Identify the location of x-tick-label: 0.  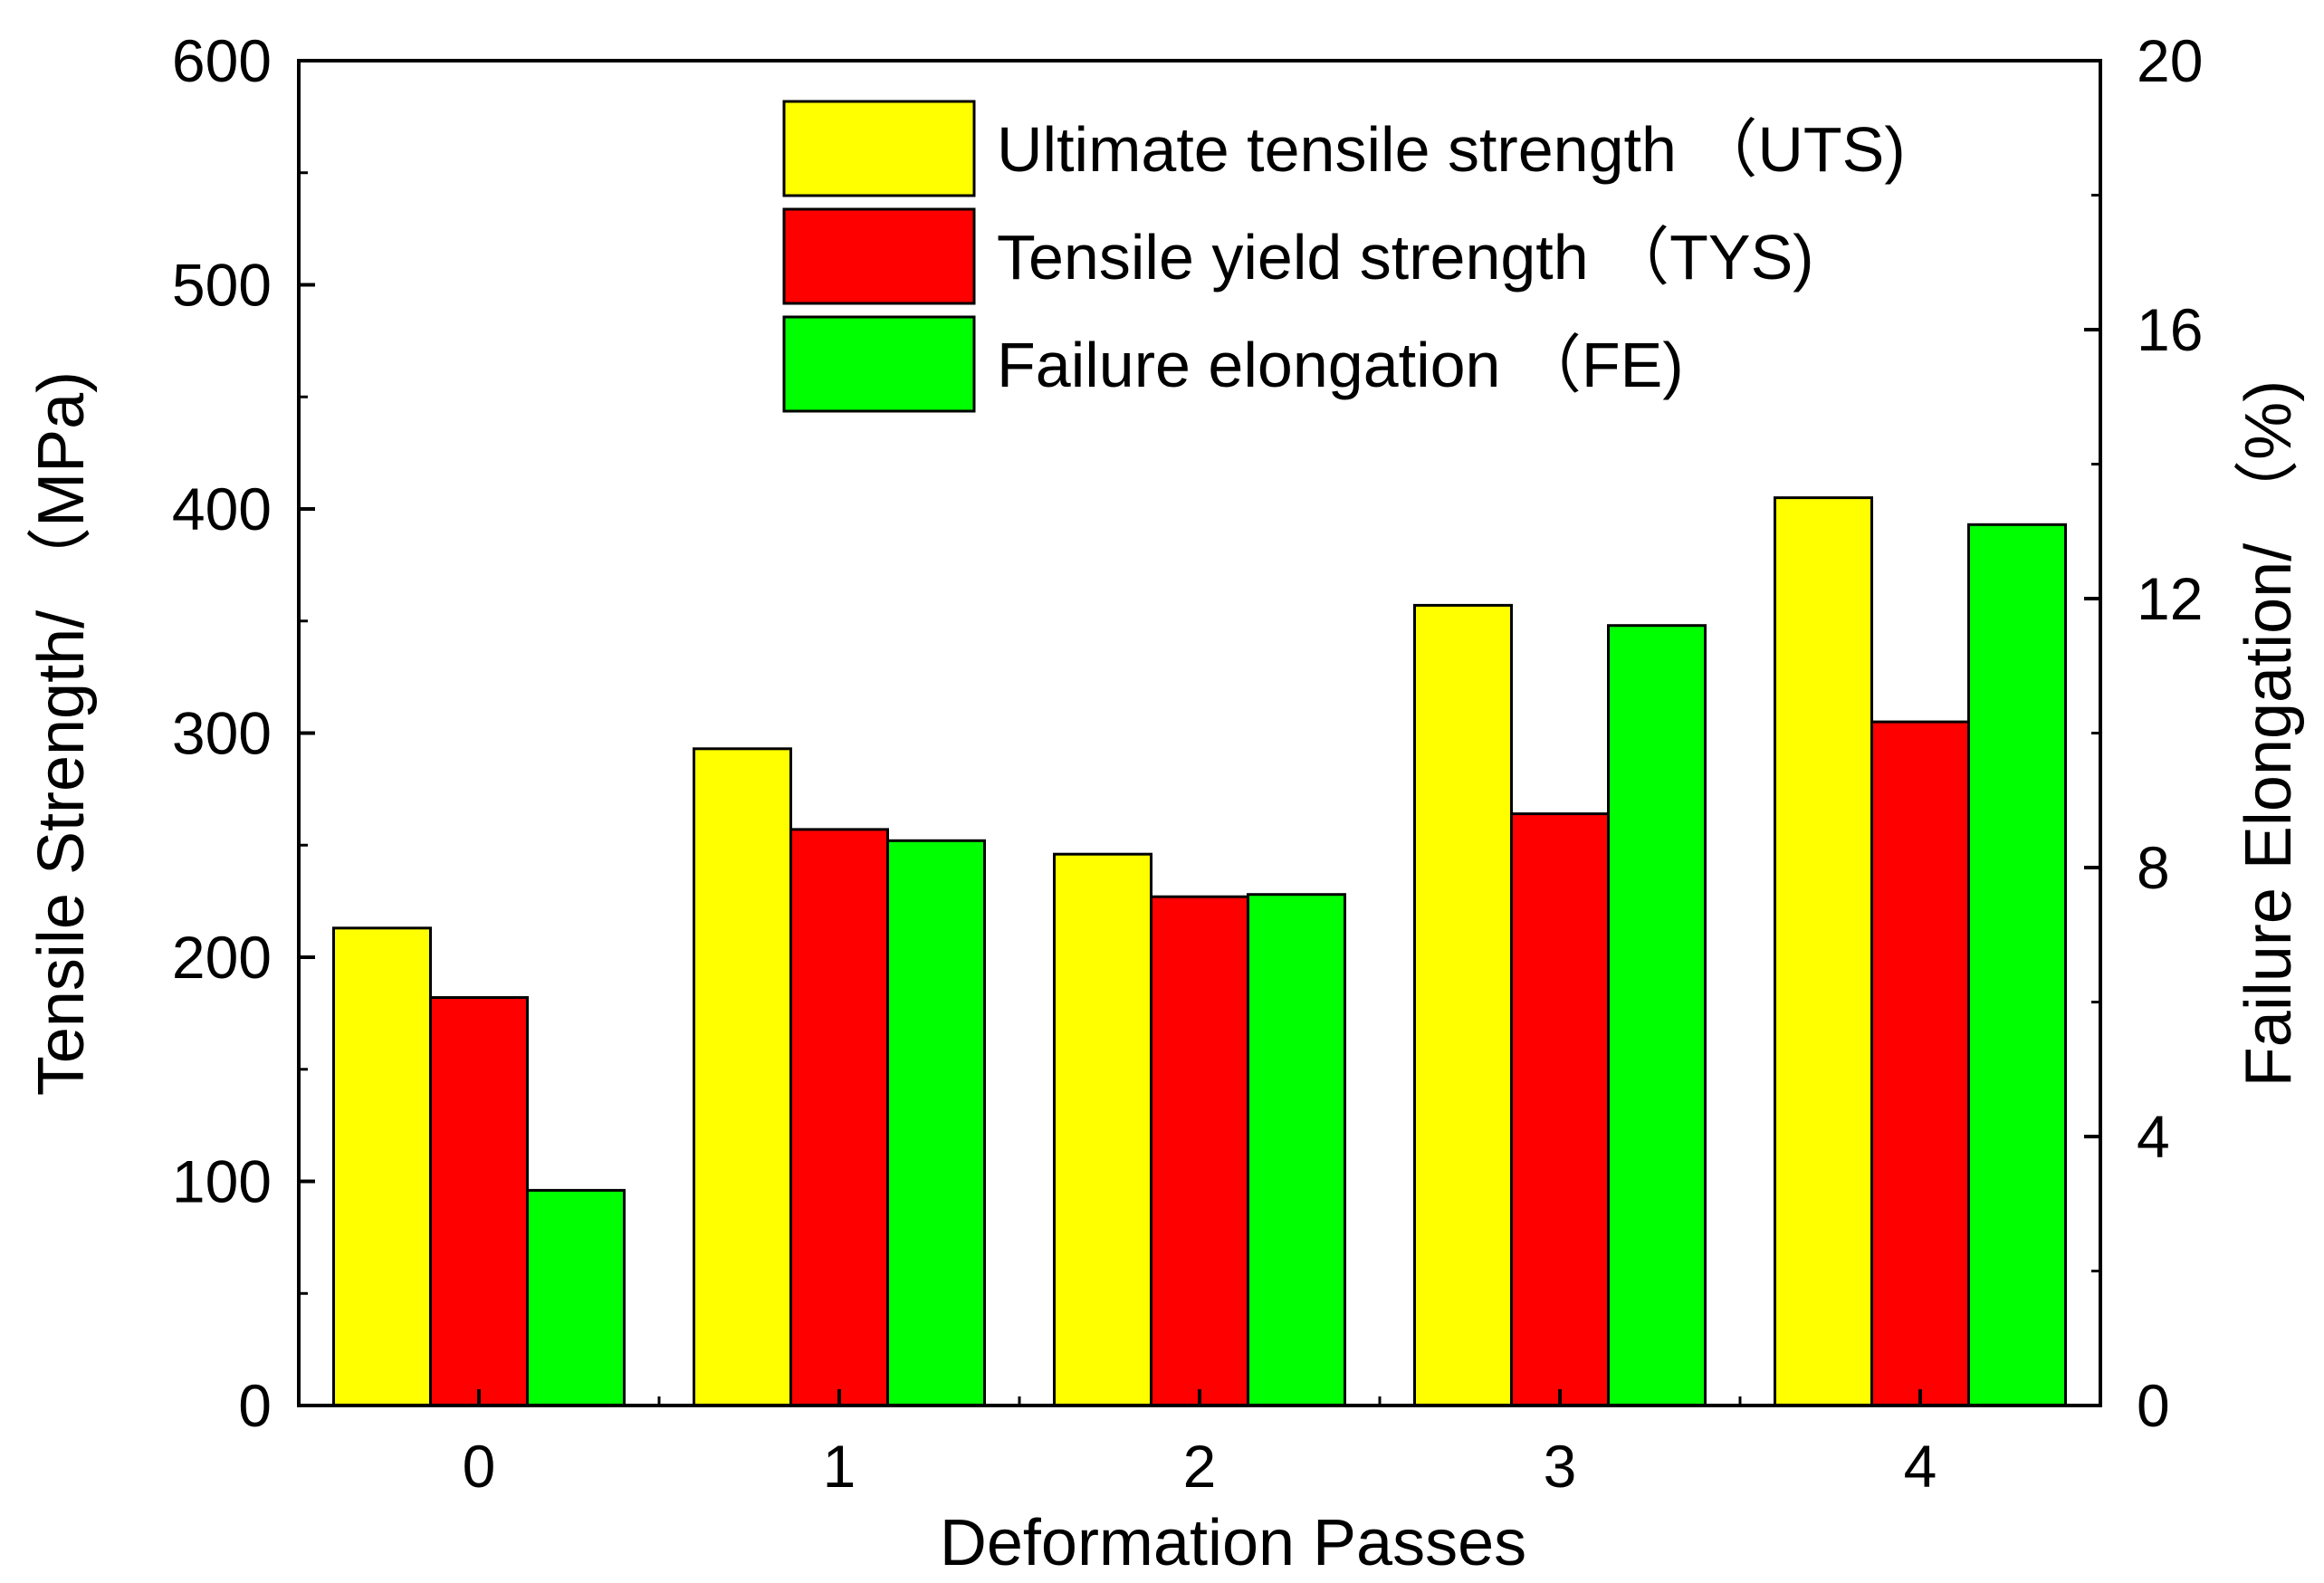
(479, 1467).